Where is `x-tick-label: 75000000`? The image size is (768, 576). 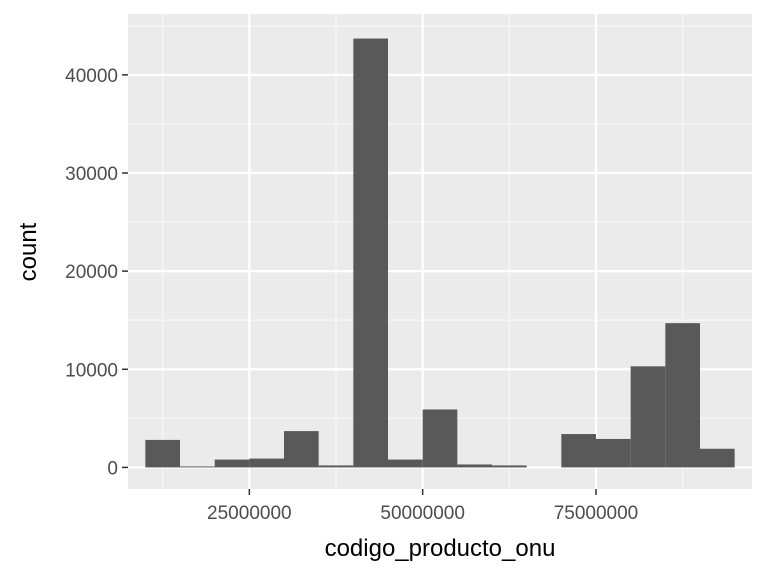 x-tick-label: 75000000 is located at coordinates (596, 513).